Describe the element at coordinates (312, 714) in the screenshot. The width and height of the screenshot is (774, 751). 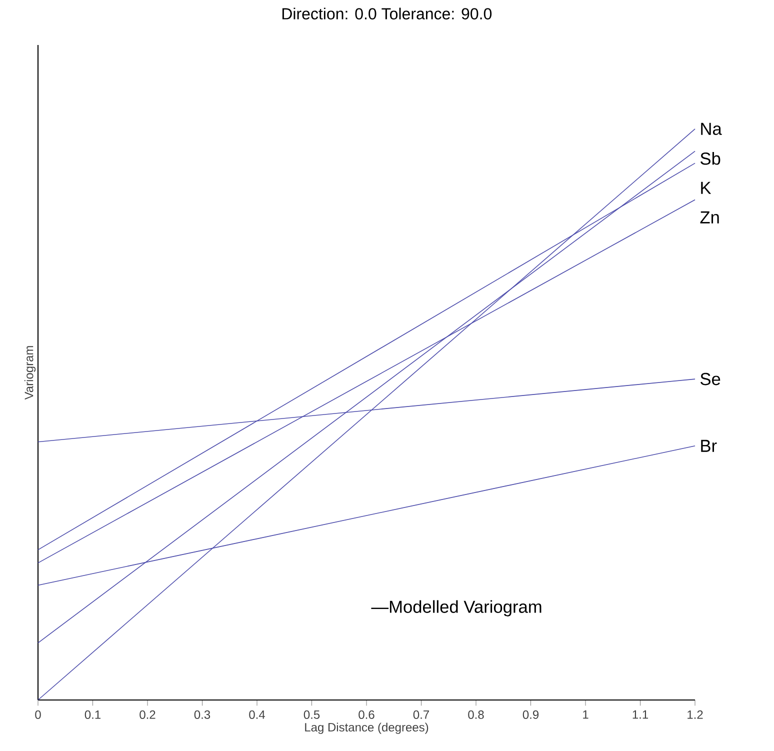
I see `x-tick-label: 0.5` at that location.